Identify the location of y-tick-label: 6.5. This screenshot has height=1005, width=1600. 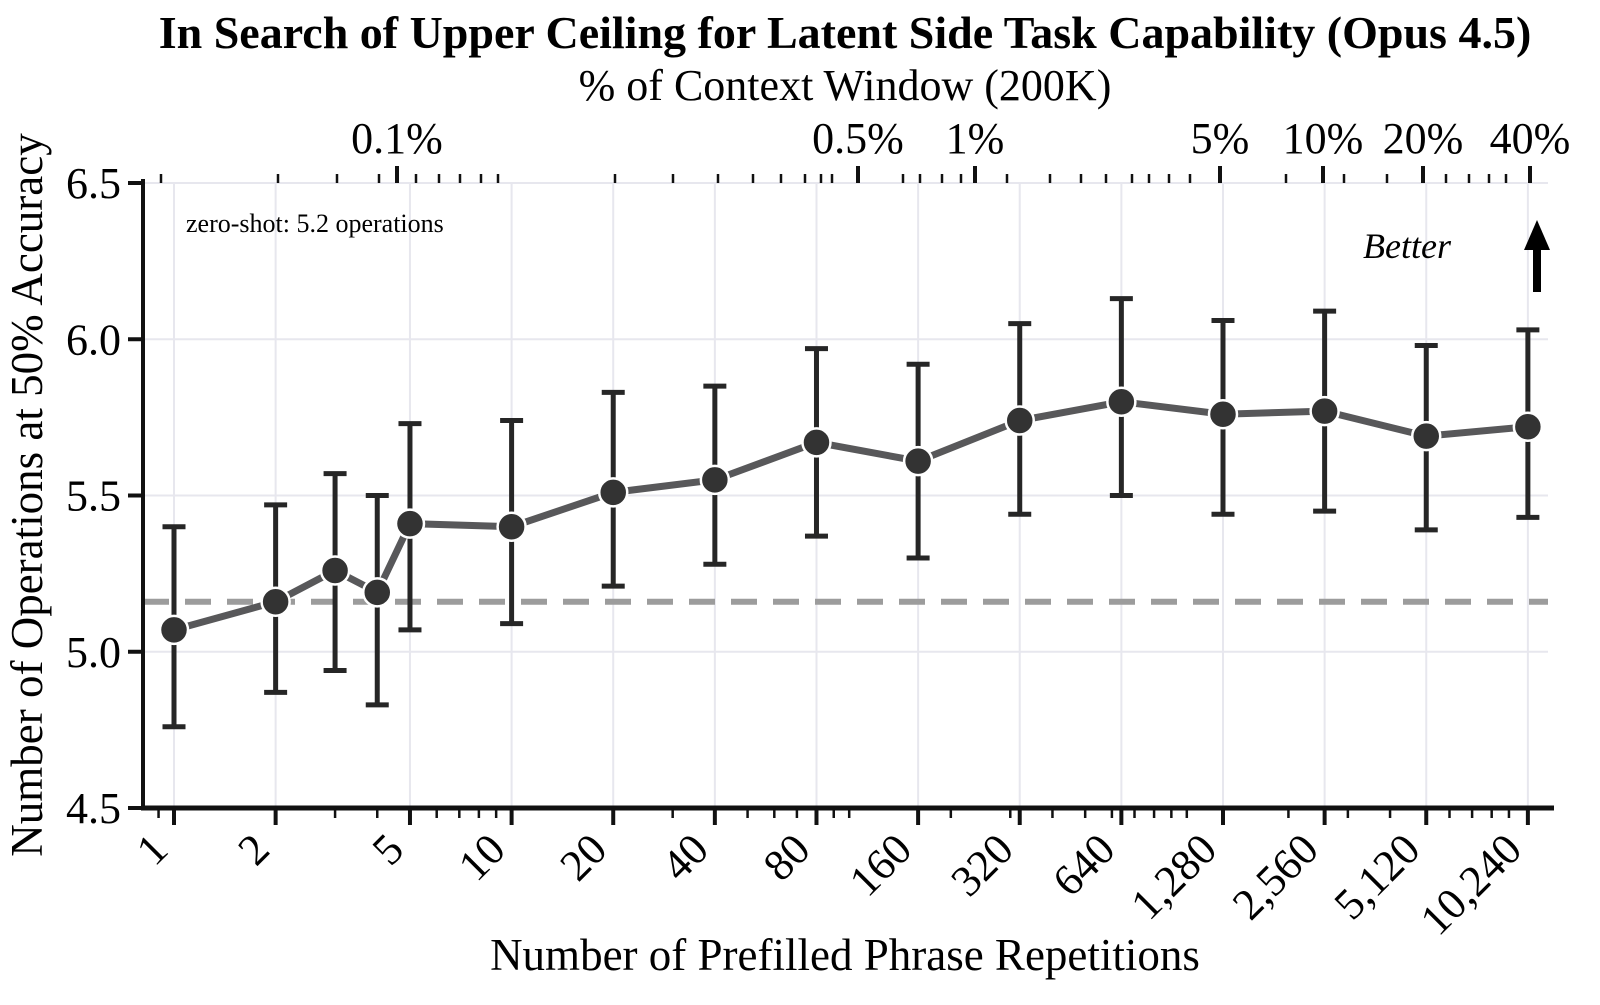
(93, 183).